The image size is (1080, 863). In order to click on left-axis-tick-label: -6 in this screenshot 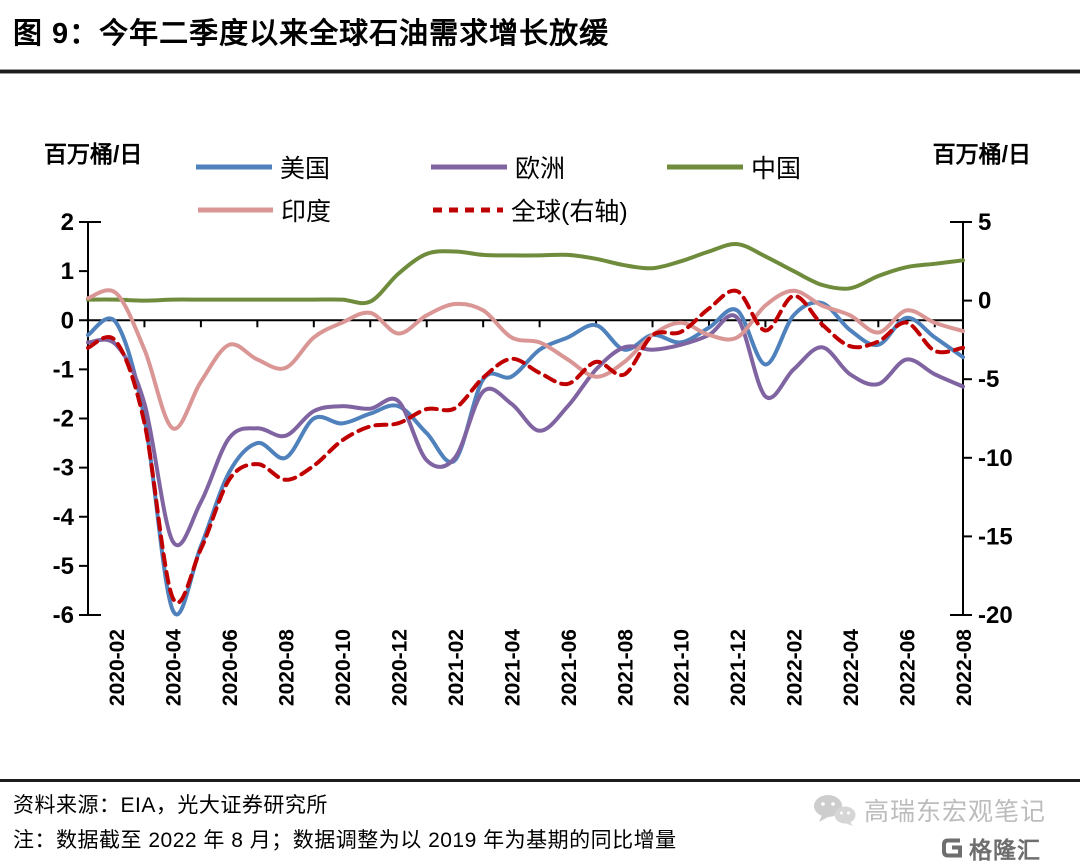, I will do `click(63, 615)`.